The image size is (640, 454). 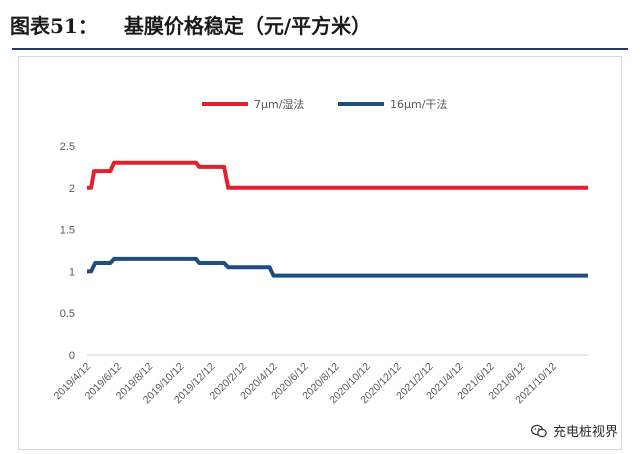 I want to click on figure-label: 图表51：, so click(x=54, y=26).